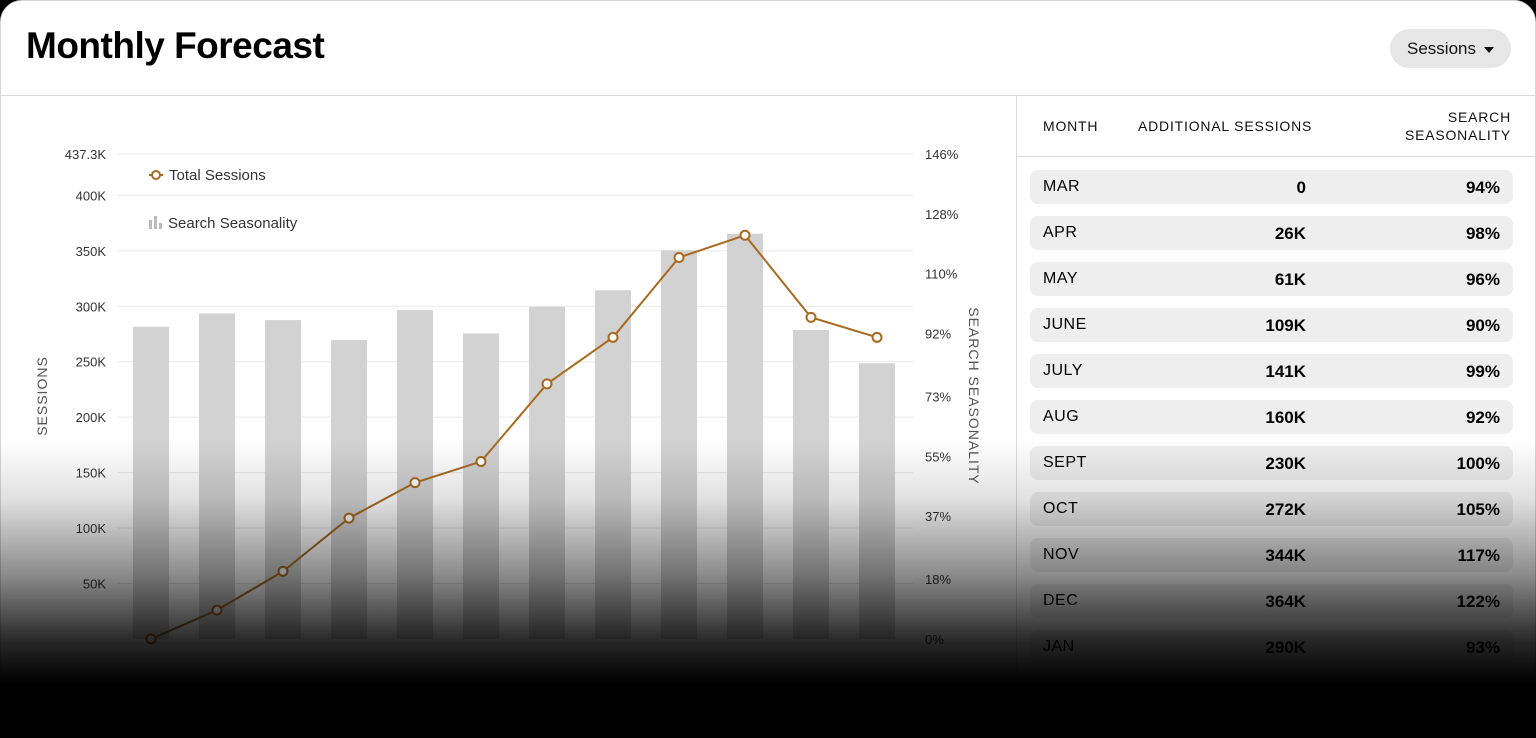 This screenshot has width=1536, height=738. What do you see at coordinates (349, 489) in the screenshot?
I see `bar-june` at bounding box center [349, 489].